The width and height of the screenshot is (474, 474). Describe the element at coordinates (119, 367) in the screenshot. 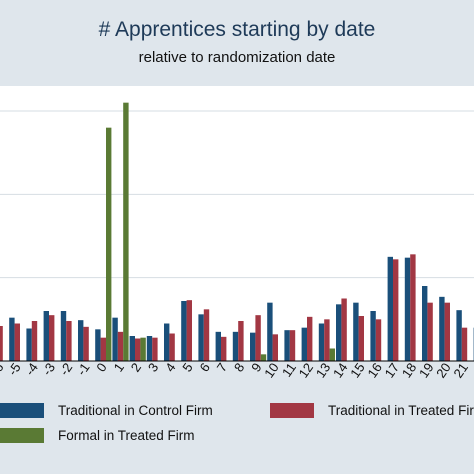

I see `x-tick-label: 1` at that location.